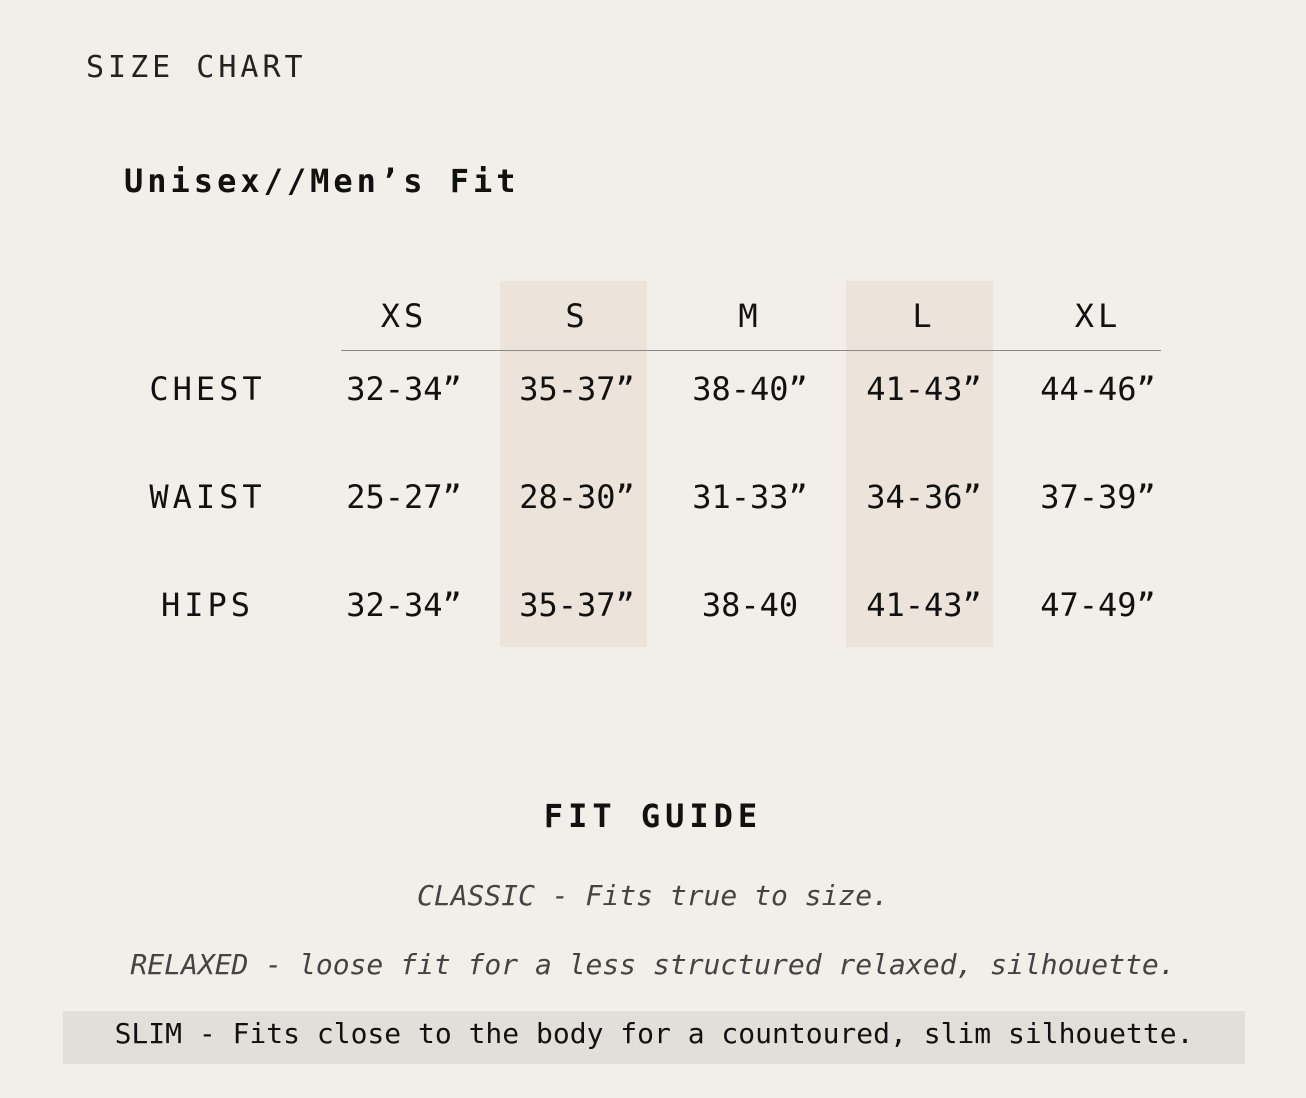  I want to click on header-divider, so click(751, 350).